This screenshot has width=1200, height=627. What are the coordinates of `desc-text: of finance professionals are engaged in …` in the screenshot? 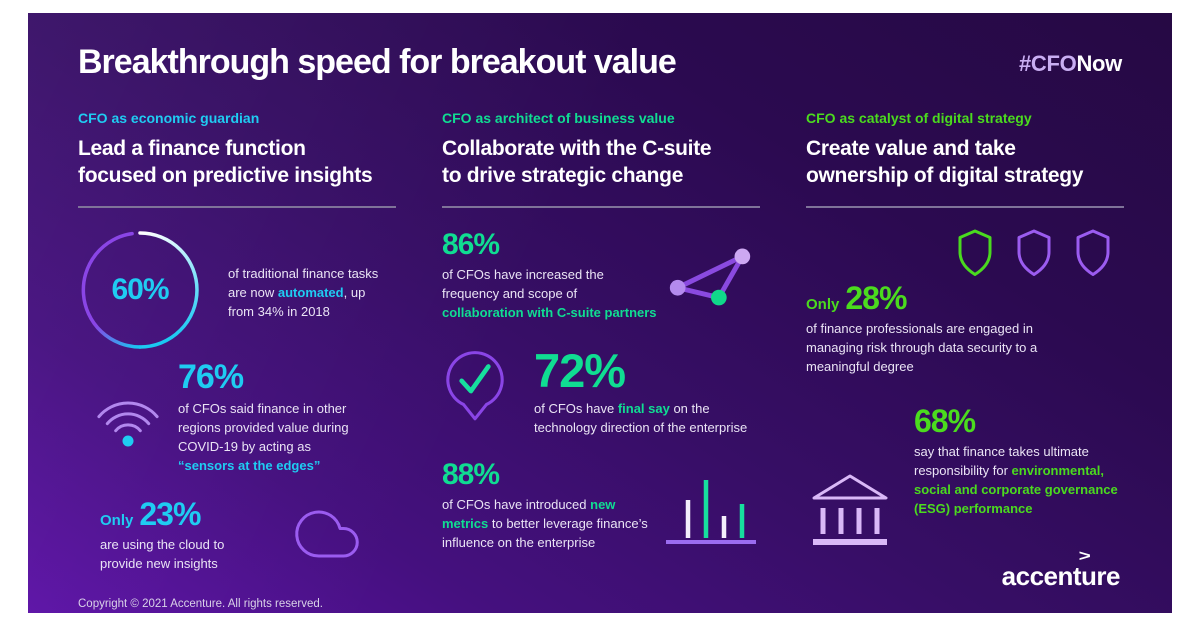 It's located at (922, 348).